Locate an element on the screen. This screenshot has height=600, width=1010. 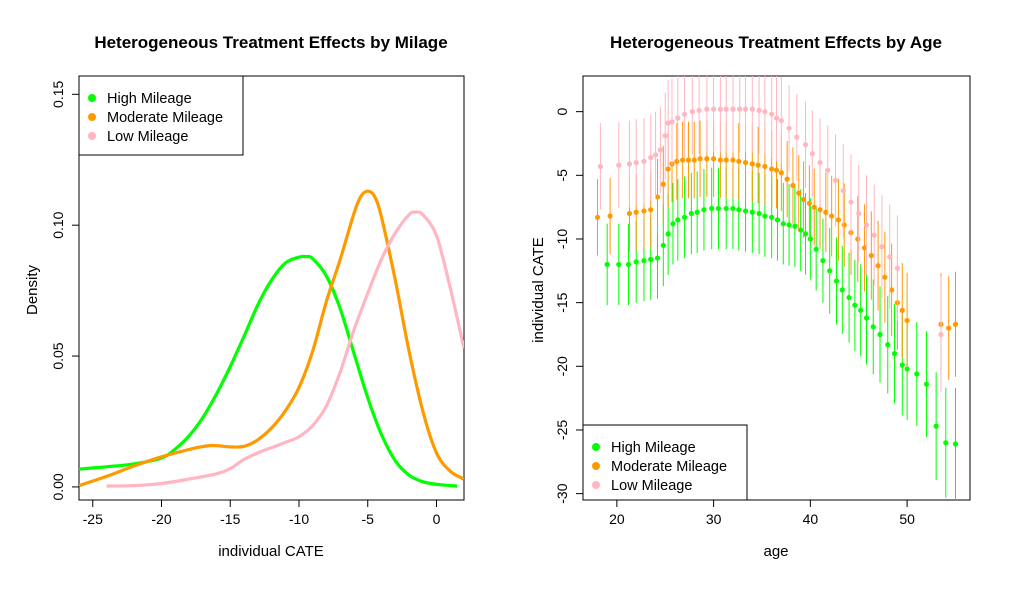
y-axis-label: individual CATE is located at coordinates (538, 290).